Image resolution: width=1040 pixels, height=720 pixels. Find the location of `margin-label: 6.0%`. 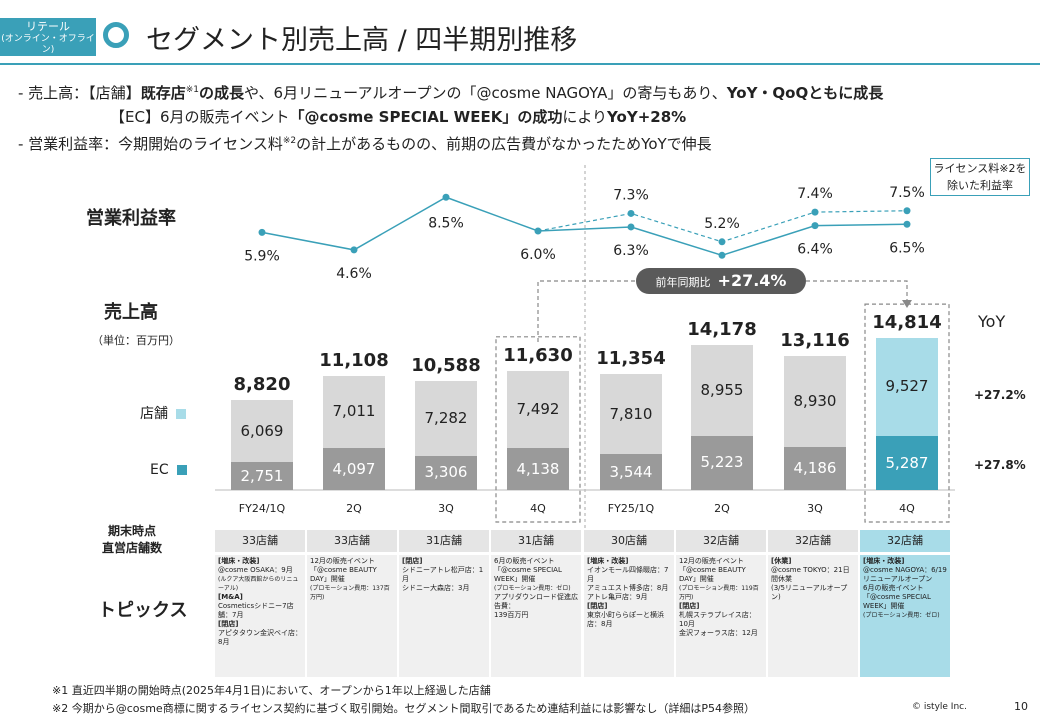

margin-label: 6.0% is located at coordinates (538, 255).